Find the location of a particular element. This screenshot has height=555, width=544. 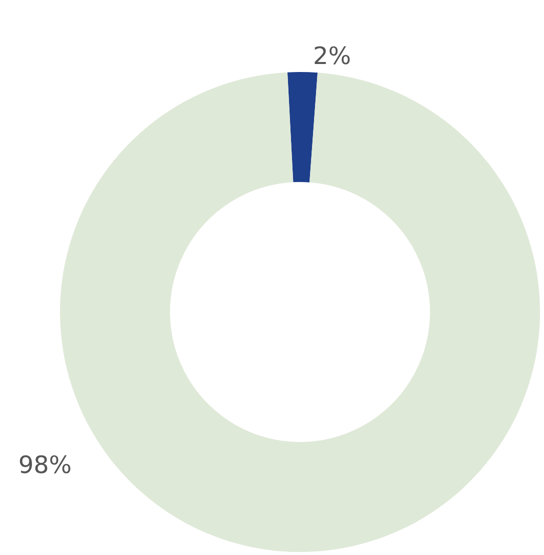

data-label: 2% is located at coordinates (332, 56).